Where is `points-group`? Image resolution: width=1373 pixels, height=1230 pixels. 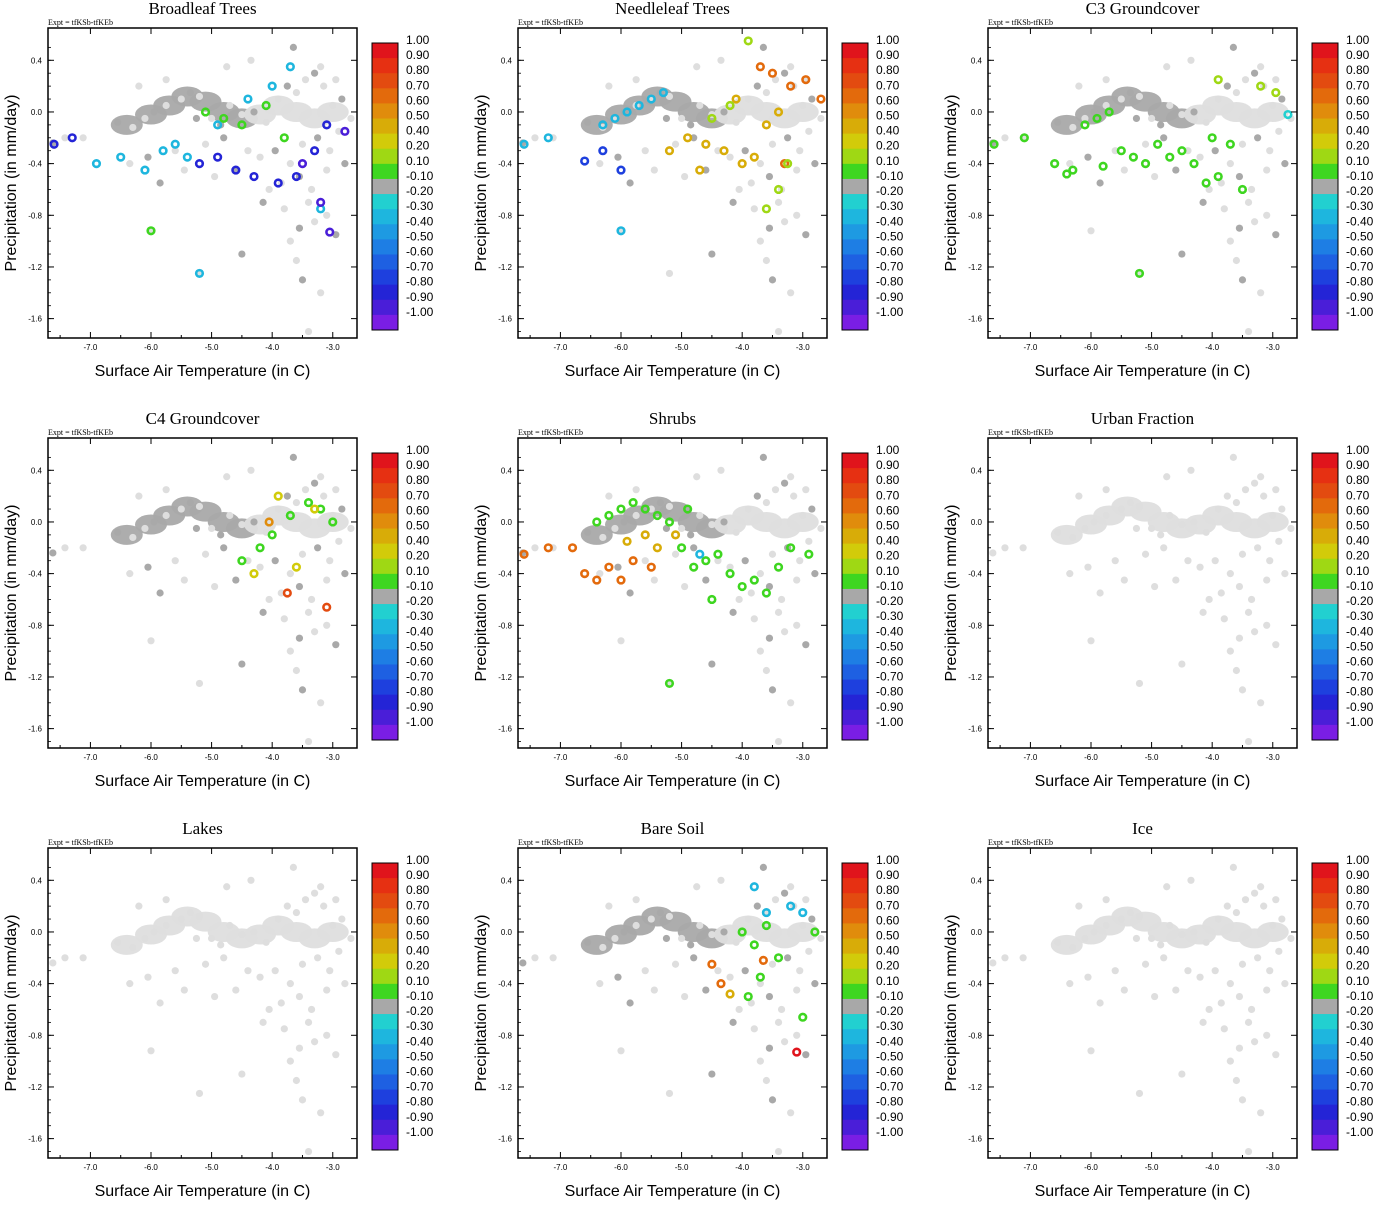
points-group is located at coordinates (1142, 599).